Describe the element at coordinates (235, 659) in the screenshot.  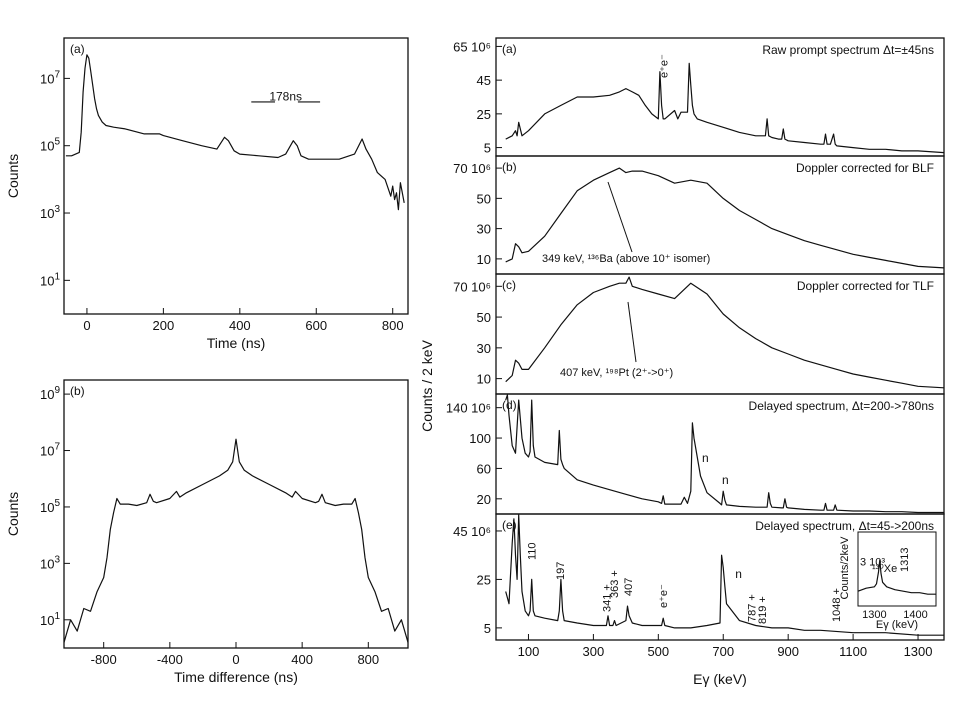
I see `x-tick-label-b: 0` at that location.